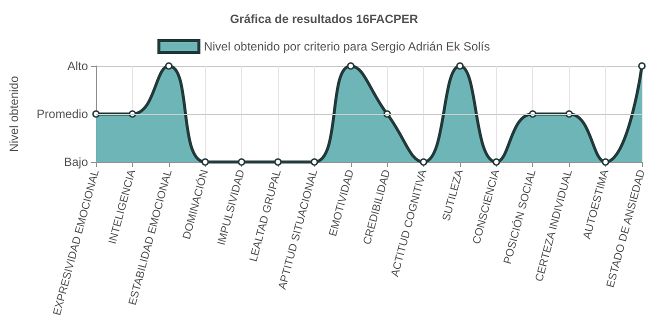 The width and height of the screenshot is (648, 324). I want to click on legend-label: Nivel obtenido por criterio para Sergio Adrián Ek Solís, so click(347, 47).